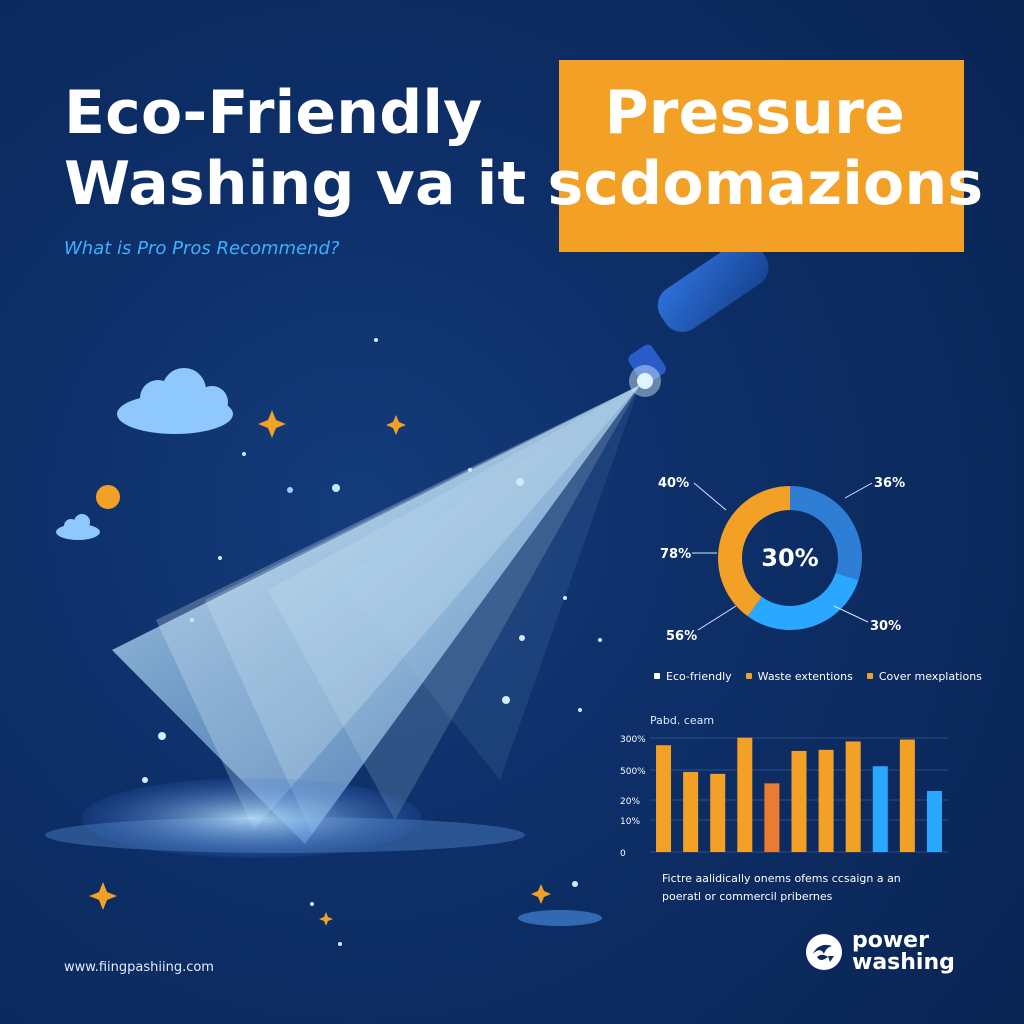 The height and width of the screenshot is (1024, 1024). Describe the element at coordinates (698, 318) in the screenshot. I see `pressure-nozzle-icon` at that location.